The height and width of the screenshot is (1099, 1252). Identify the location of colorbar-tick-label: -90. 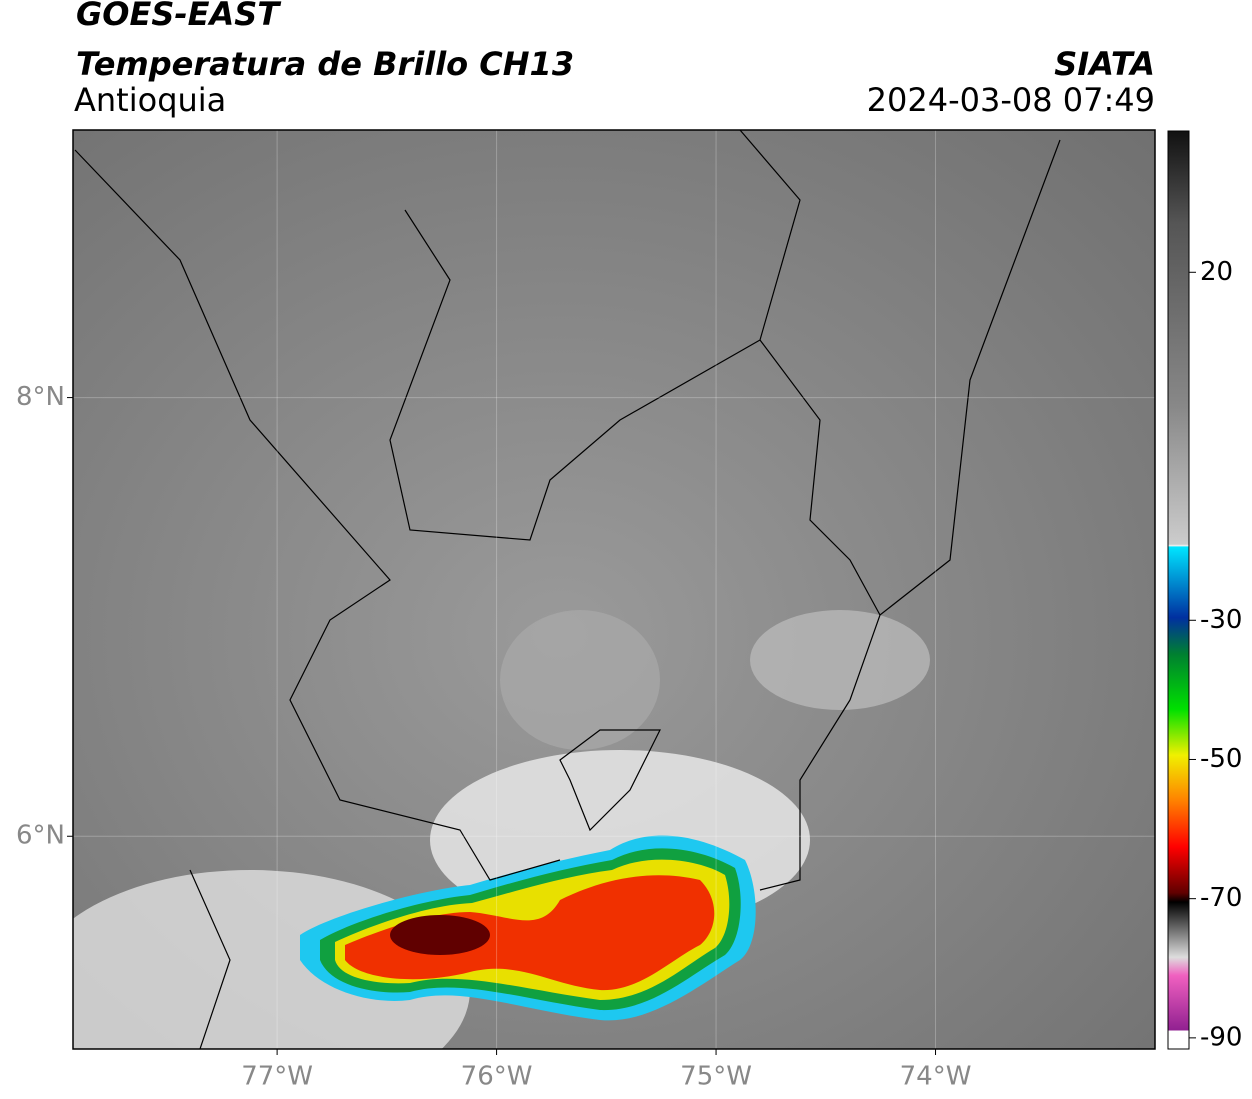
(1221, 1037).